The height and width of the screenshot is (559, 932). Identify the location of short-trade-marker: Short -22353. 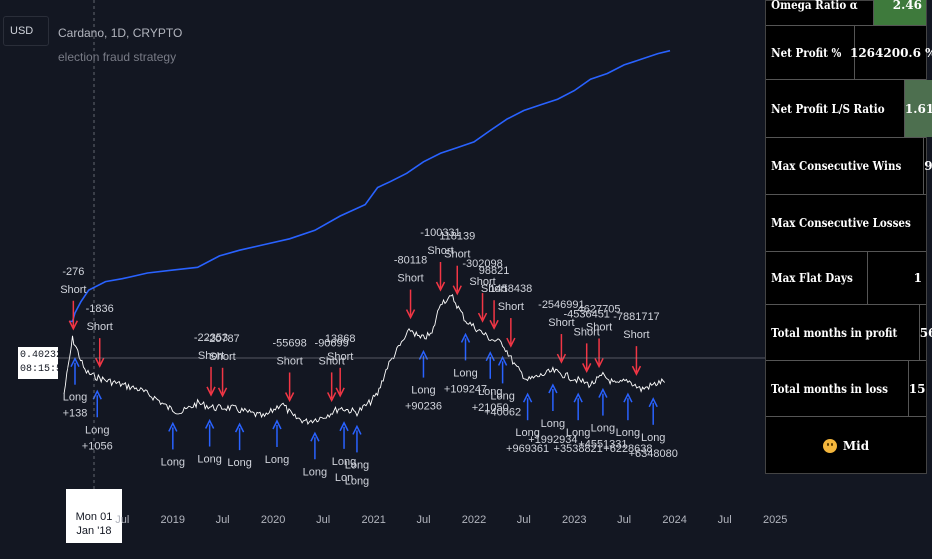
(211, 364).